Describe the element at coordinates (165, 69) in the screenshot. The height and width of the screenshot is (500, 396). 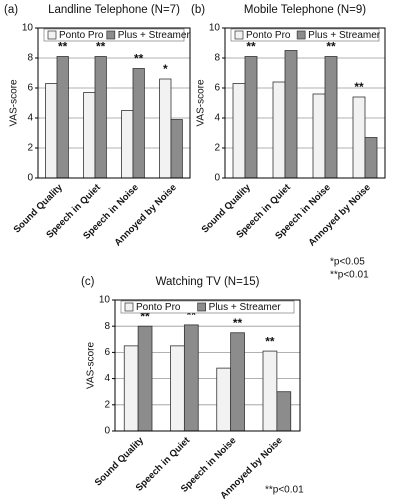
I see `significance-marker: *` at that location.